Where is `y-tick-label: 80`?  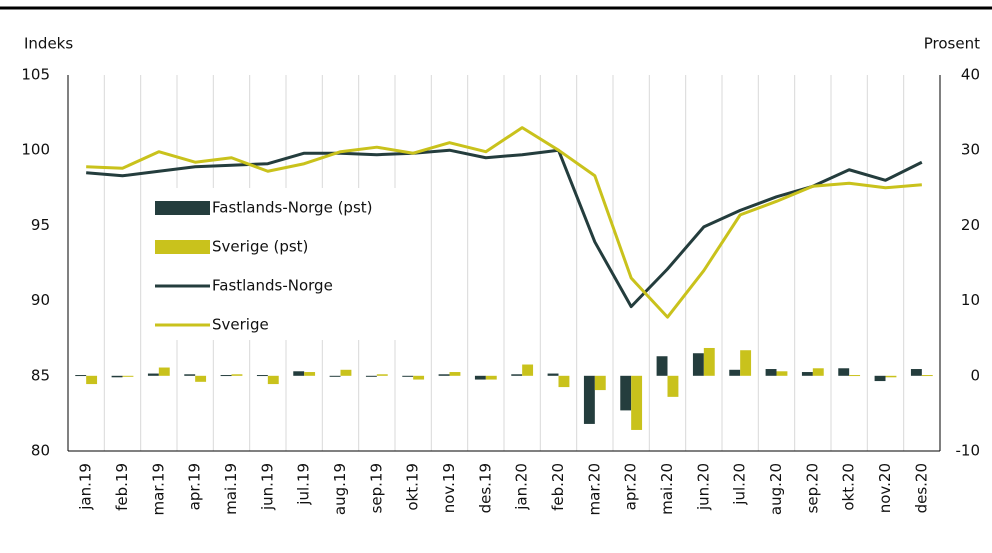
y-tick-label: 80 is located at coordinates (40, 451).